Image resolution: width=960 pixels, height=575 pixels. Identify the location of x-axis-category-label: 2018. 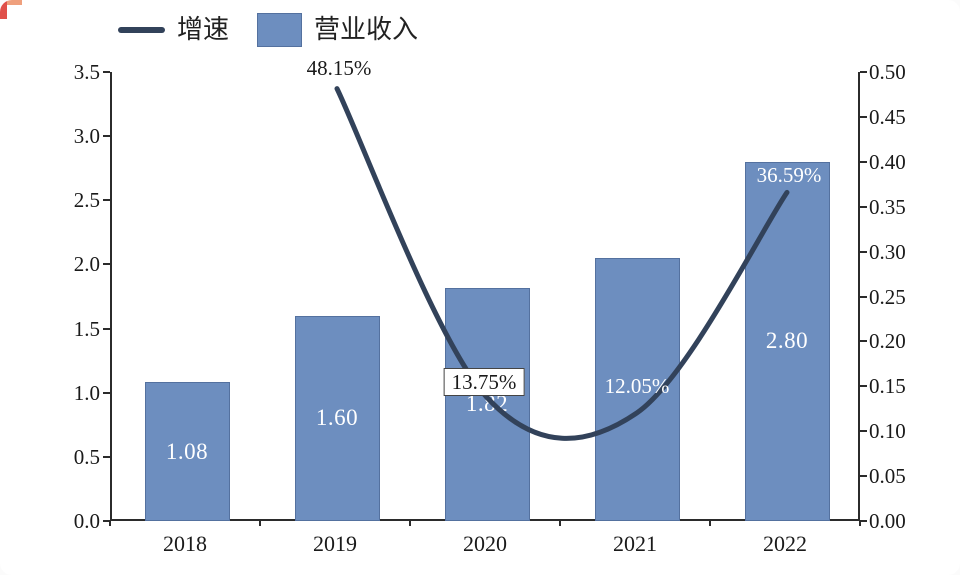
(185, 543).